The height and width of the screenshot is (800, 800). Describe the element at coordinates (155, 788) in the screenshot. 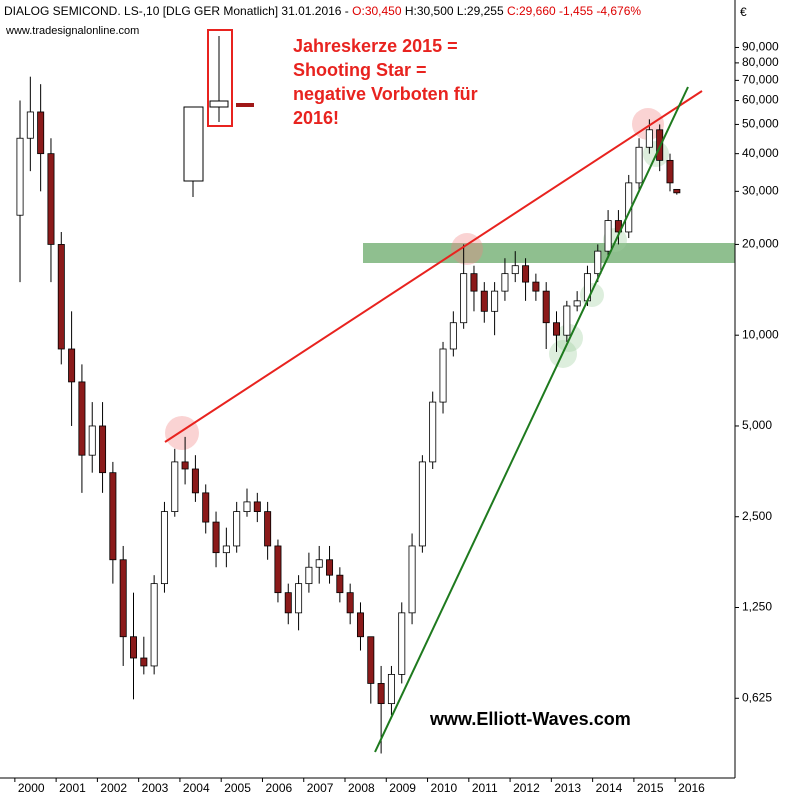

I see `x-tick-label: 2003` at that location.